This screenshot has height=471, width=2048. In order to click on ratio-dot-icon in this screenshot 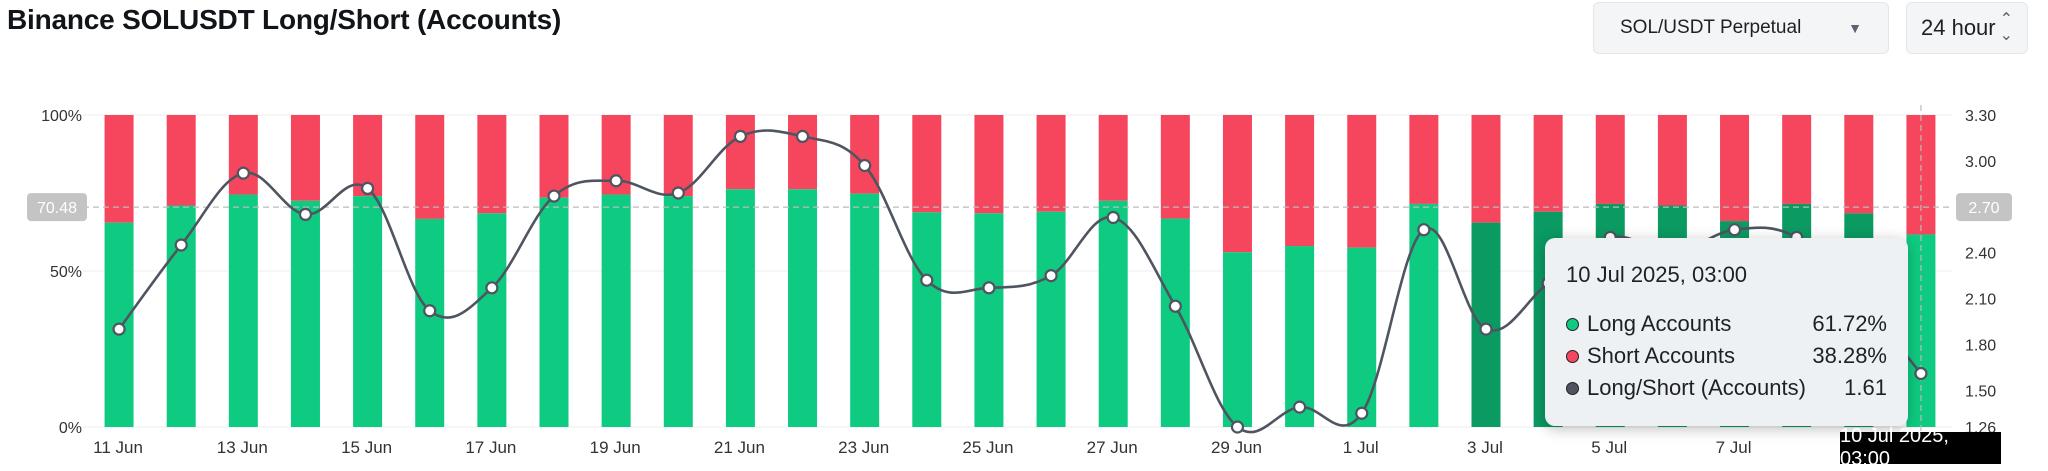, I will do `click(1572, 388)`.